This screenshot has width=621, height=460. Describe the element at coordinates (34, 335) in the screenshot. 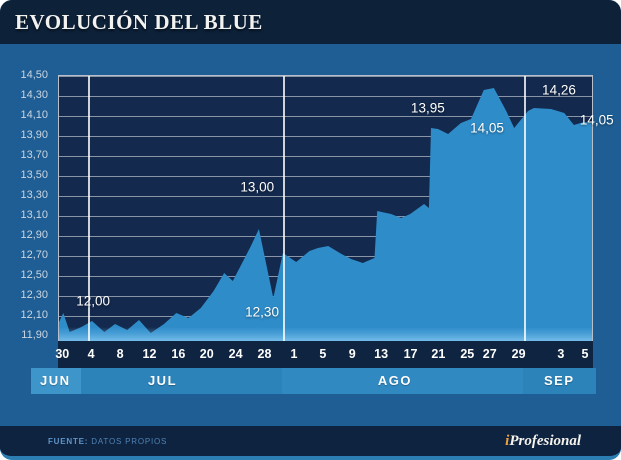

I see `y-tick-label: 11,90` at that location.